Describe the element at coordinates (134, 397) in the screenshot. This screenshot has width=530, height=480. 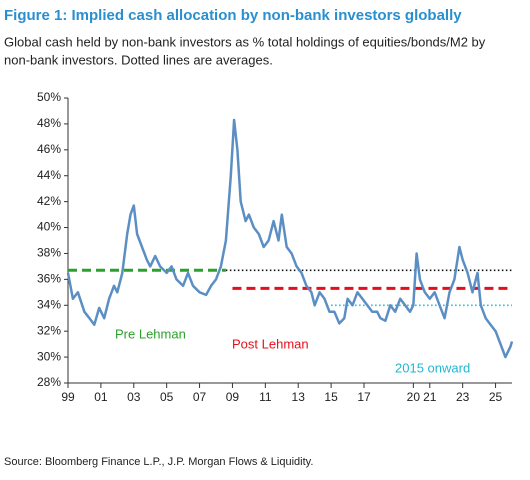
I see `x-tick-label: 03` at that location.